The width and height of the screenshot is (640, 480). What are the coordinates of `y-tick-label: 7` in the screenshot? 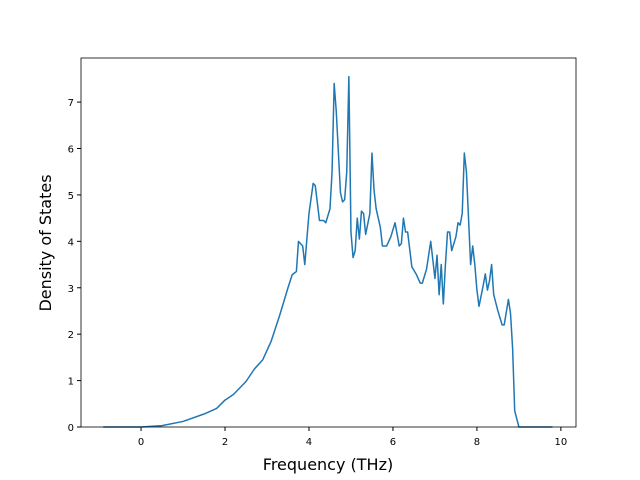 It's located at (71, 103).